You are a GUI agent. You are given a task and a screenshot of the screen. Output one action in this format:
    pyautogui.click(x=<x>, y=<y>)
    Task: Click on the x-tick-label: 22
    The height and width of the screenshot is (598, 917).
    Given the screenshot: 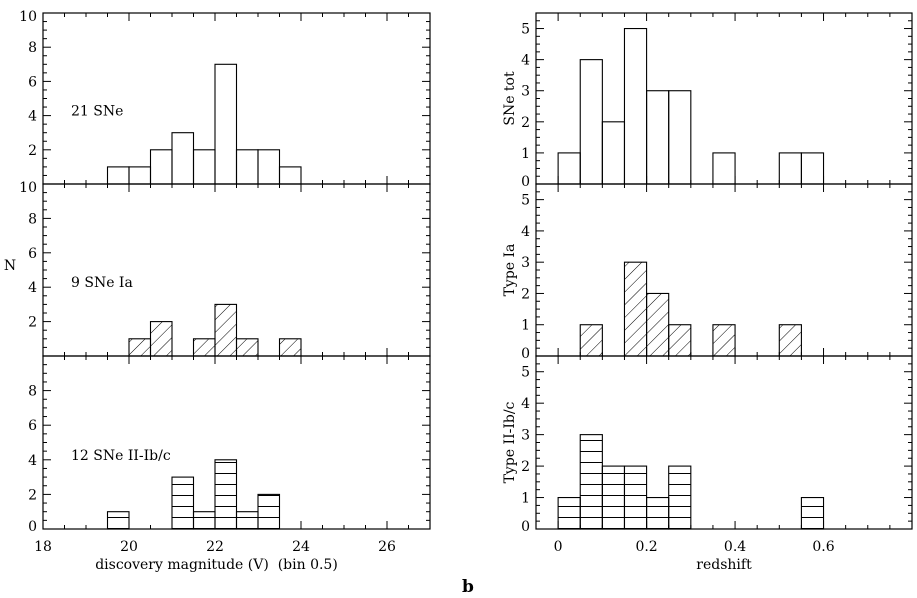 What is the action you would take?
    pyautogui.click(x=215, y=547)
    